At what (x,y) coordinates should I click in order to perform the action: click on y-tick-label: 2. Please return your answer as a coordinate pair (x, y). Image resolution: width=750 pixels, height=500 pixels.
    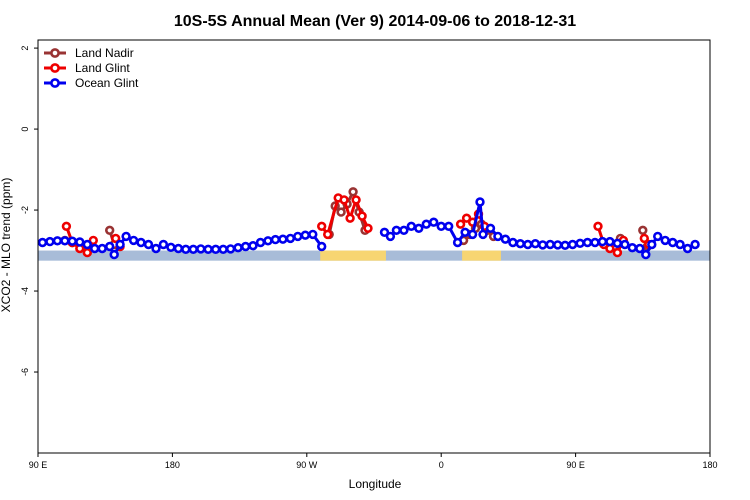
    Looking at the image, I should click on (25, 48).